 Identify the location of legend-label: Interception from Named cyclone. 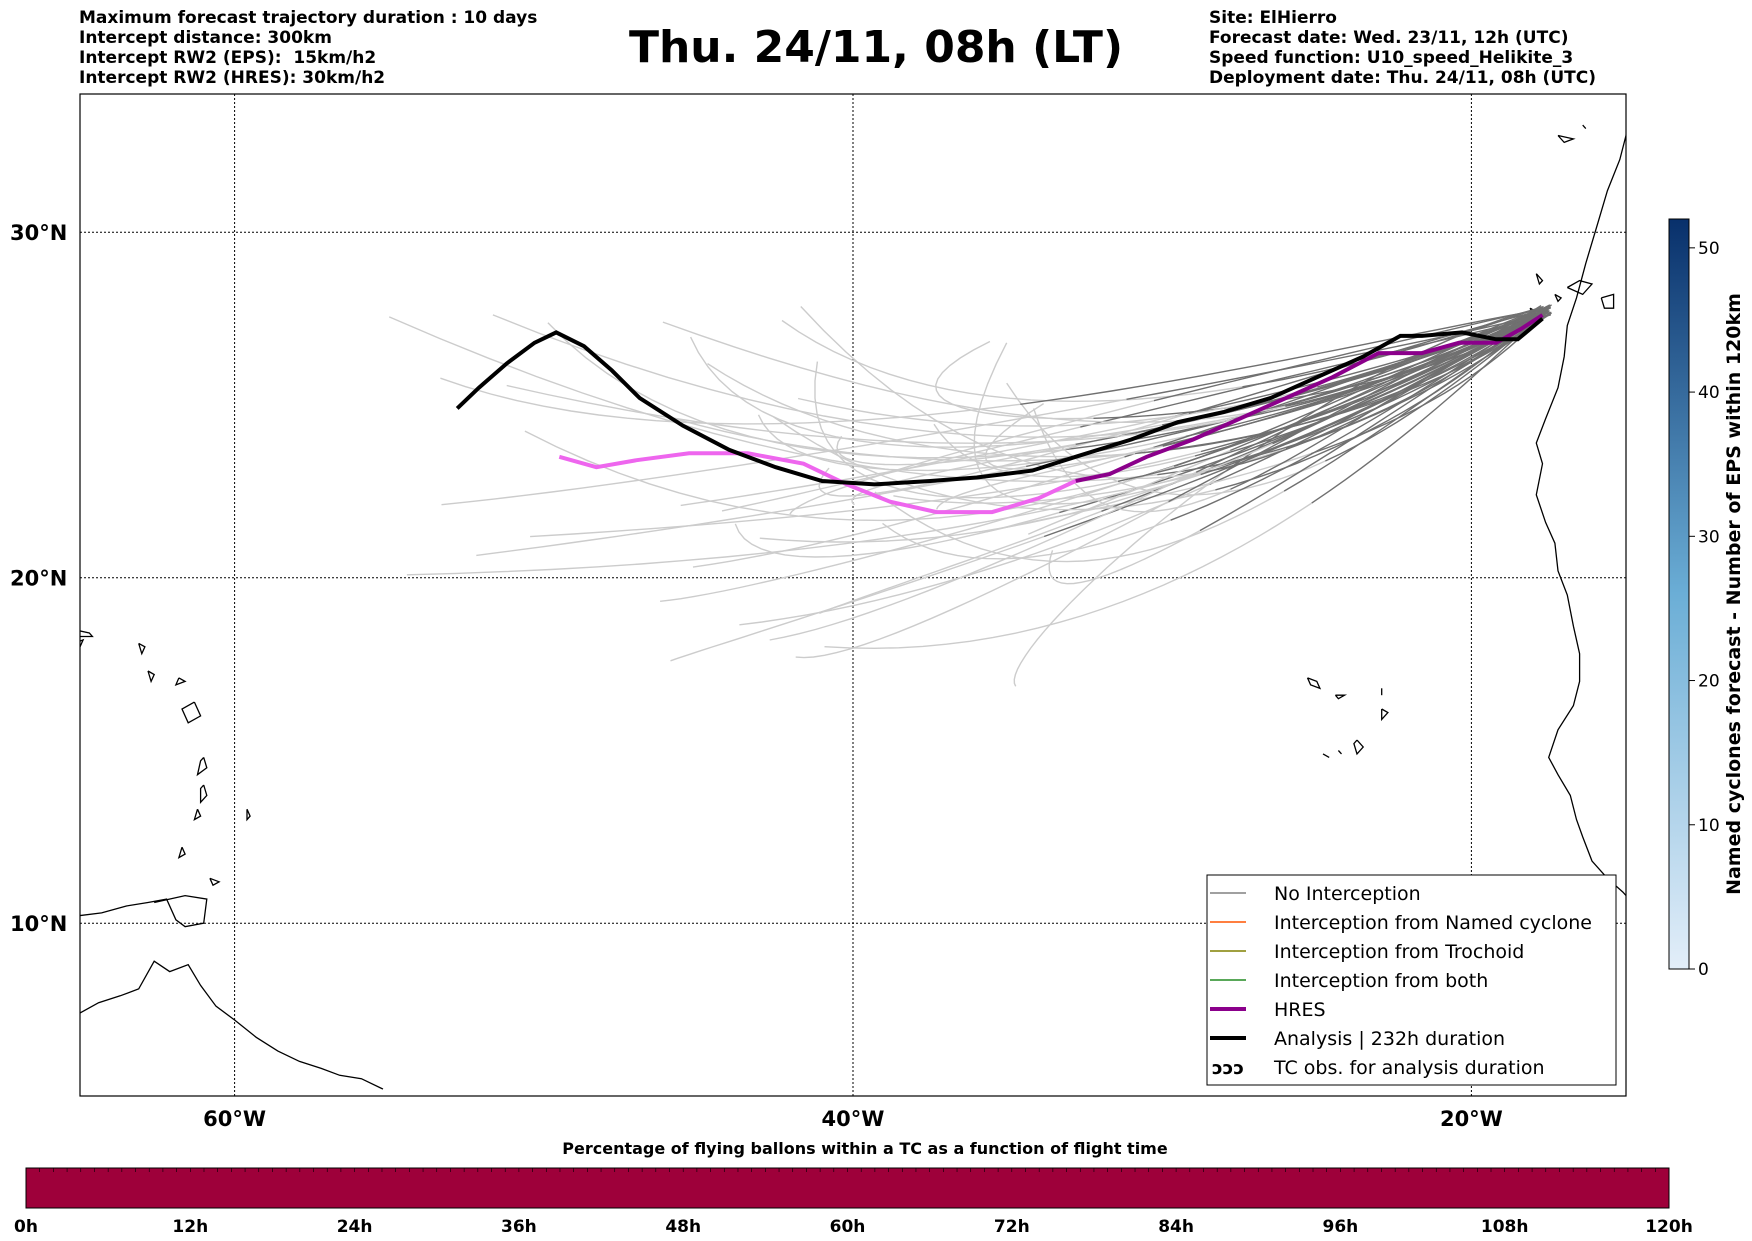
(1433, 923).